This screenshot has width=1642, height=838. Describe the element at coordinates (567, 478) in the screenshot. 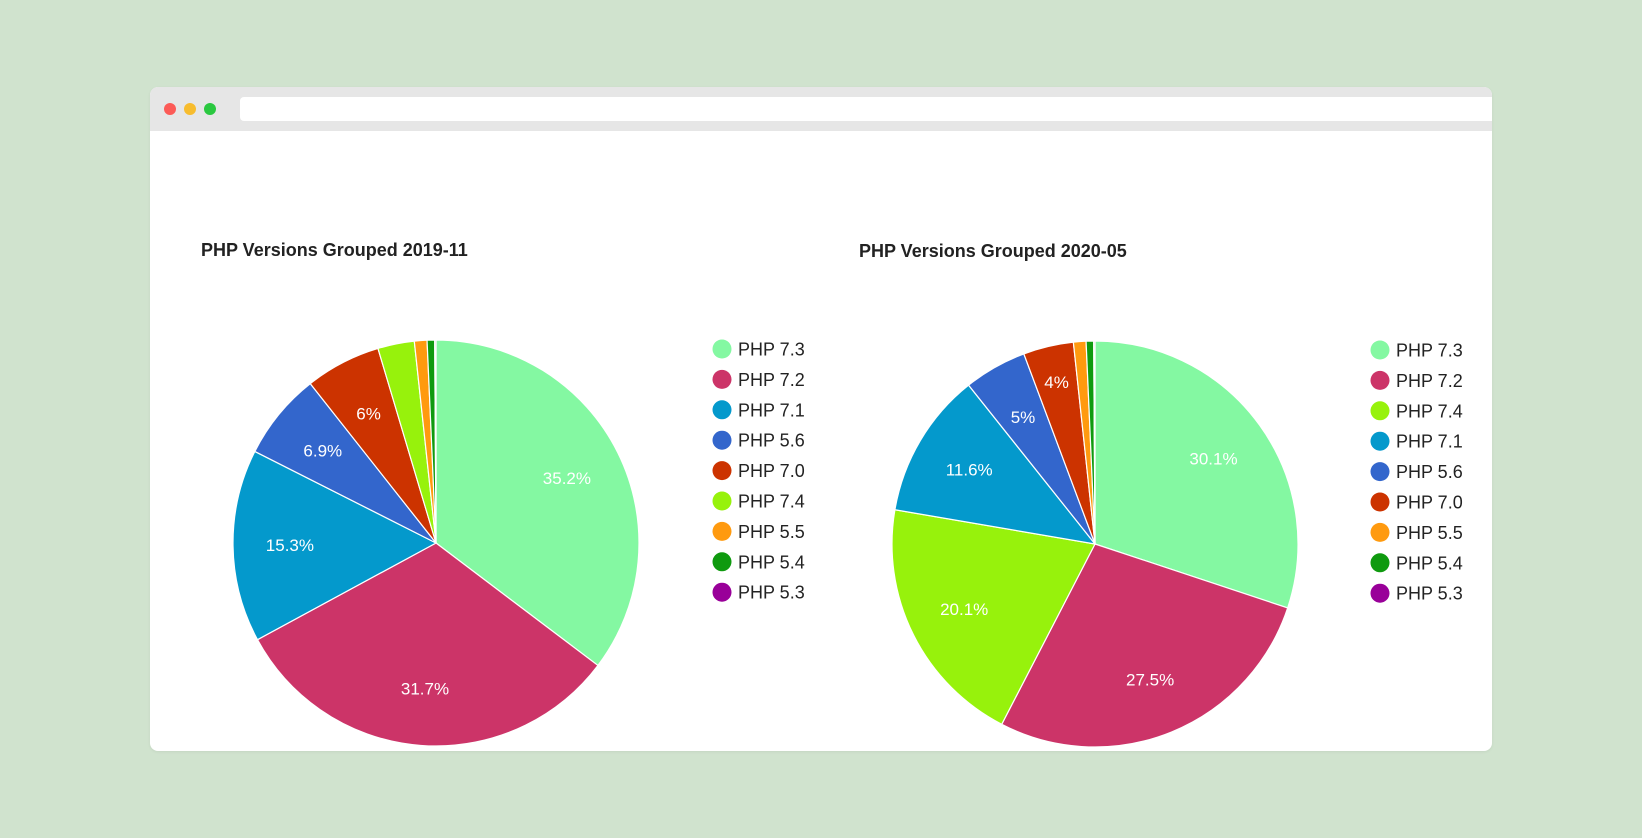

I see `slice-percent-label: 35.2%` at that location.